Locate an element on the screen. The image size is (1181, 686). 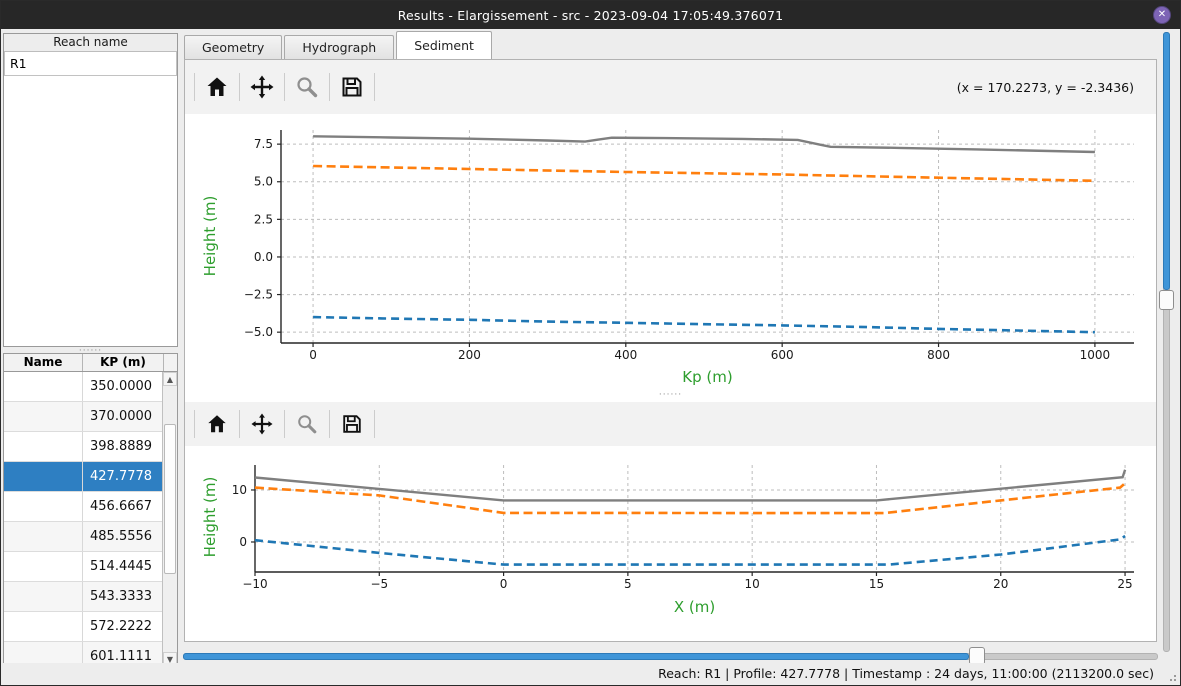
charts-splitter-handle: ······ is located at coordinates (670, 396).